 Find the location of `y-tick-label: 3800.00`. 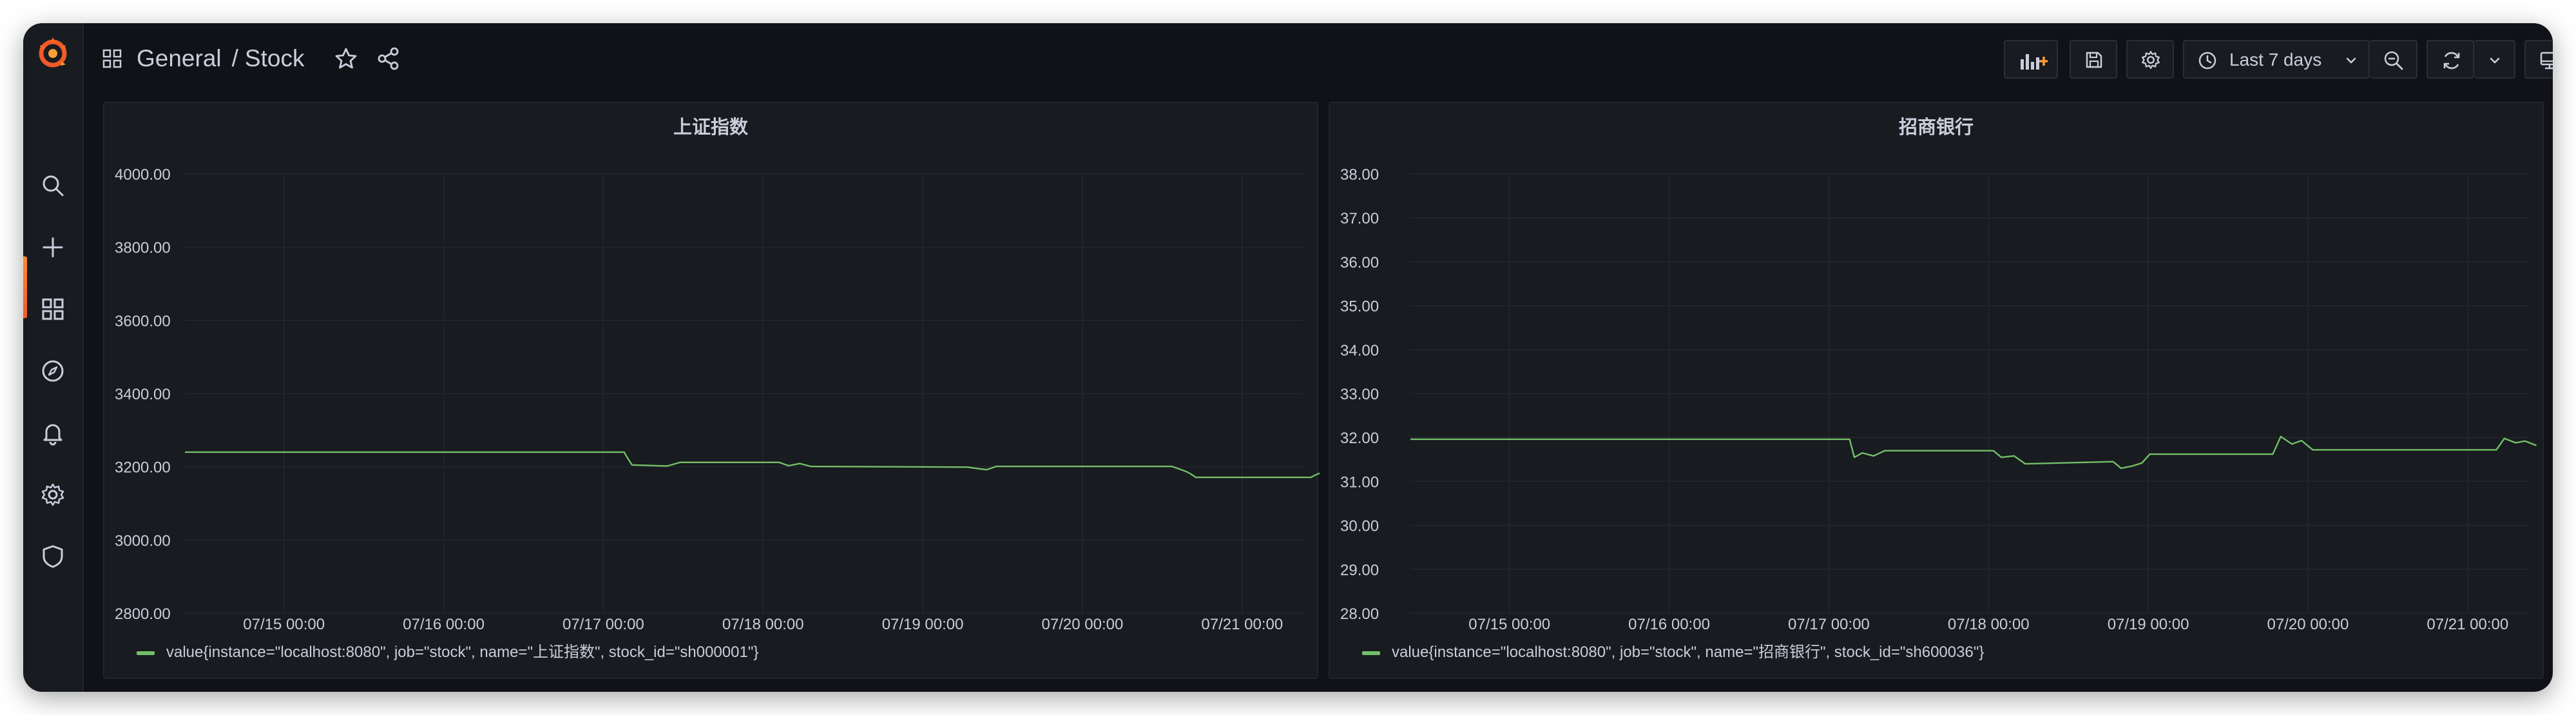

y-tick-label: 3800.00 is located at coordinates (143, 248).